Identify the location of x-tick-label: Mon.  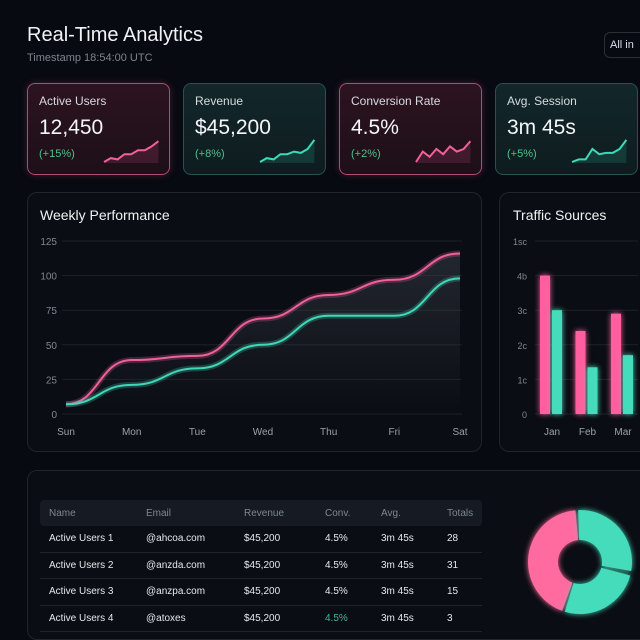
(131, 432).